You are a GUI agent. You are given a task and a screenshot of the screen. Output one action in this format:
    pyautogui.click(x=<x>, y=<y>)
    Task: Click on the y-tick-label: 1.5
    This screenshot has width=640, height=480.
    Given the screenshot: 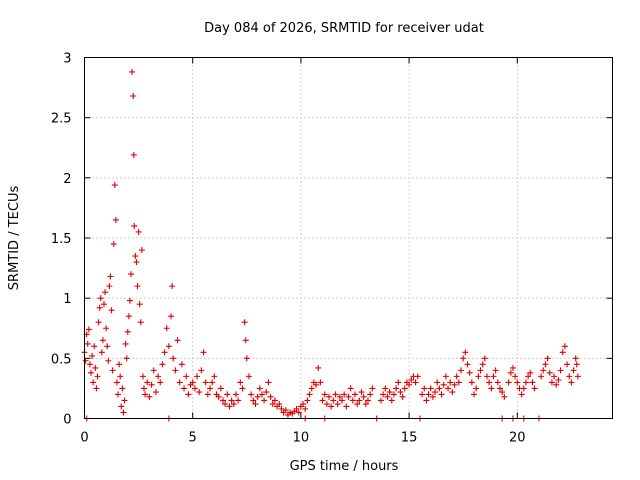 What is the action you would take?
    pyautogui.click(x=61, y=239)
    